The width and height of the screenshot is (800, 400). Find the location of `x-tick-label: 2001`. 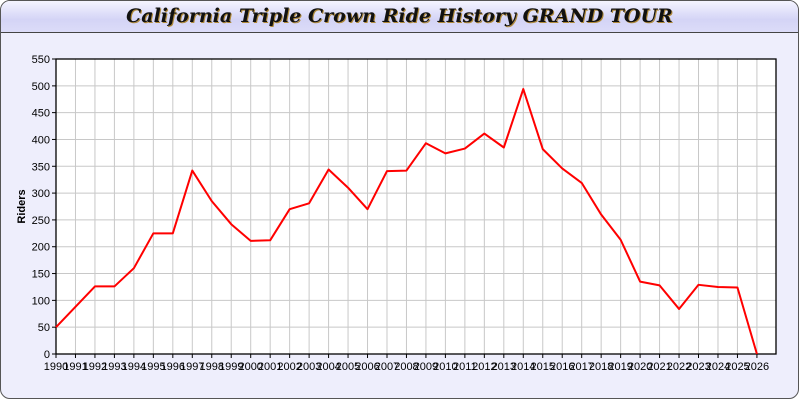

x-tick-label: 2001 is located at coordinates (270, 367).